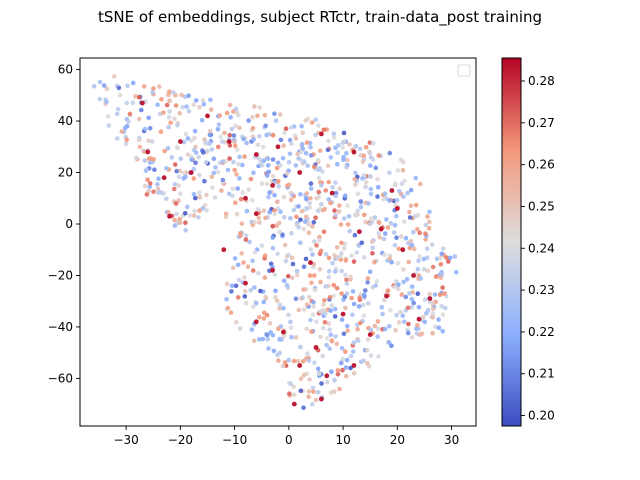 The image size is (640, 480). Describe the element at coordinates (541, 81) in the screenshot. I see `colorbar-tick-label: 0.28` at that location.